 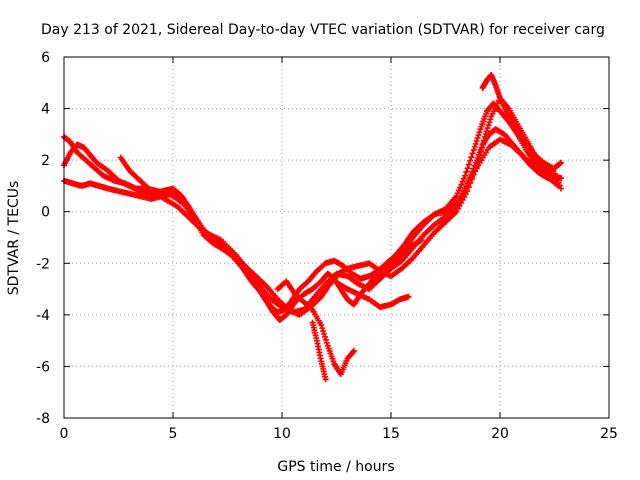 What do you see at coordinates (173, 434) in the screenshot?
I see `x-tick-label: 5` at bounding box center [173, 434].